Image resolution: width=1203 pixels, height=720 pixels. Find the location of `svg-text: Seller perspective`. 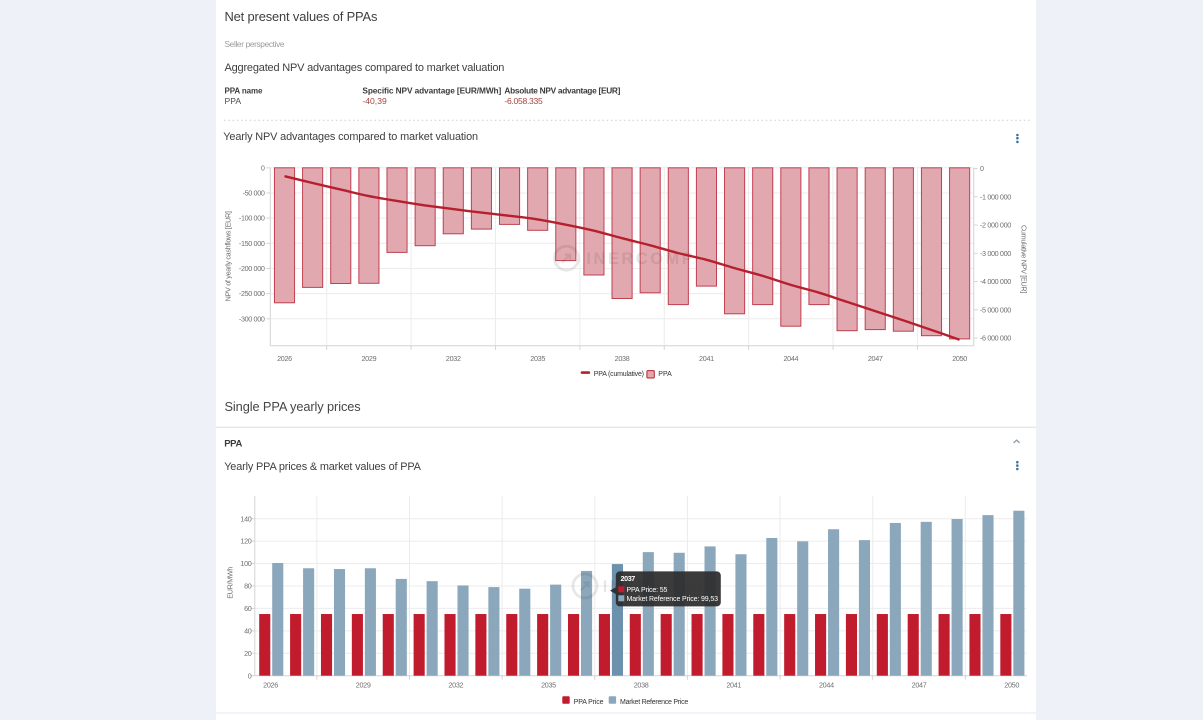

svg-text: Seller perspective is located at coordinates (255, 44).